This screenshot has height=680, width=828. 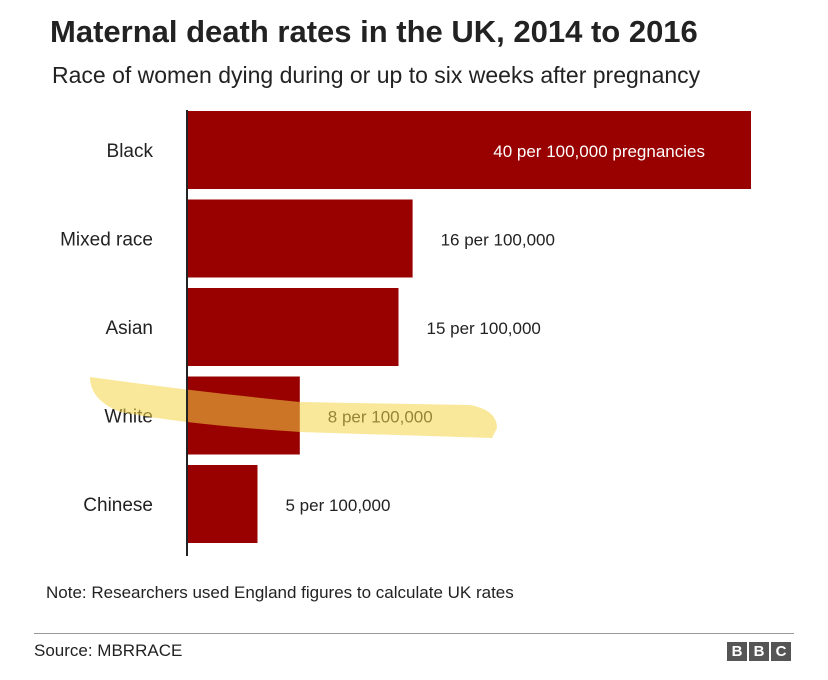 What do you see at coordinates (130, 151) in the screenshot?
I see `category-label: Black` at bounding box center [130, 151].